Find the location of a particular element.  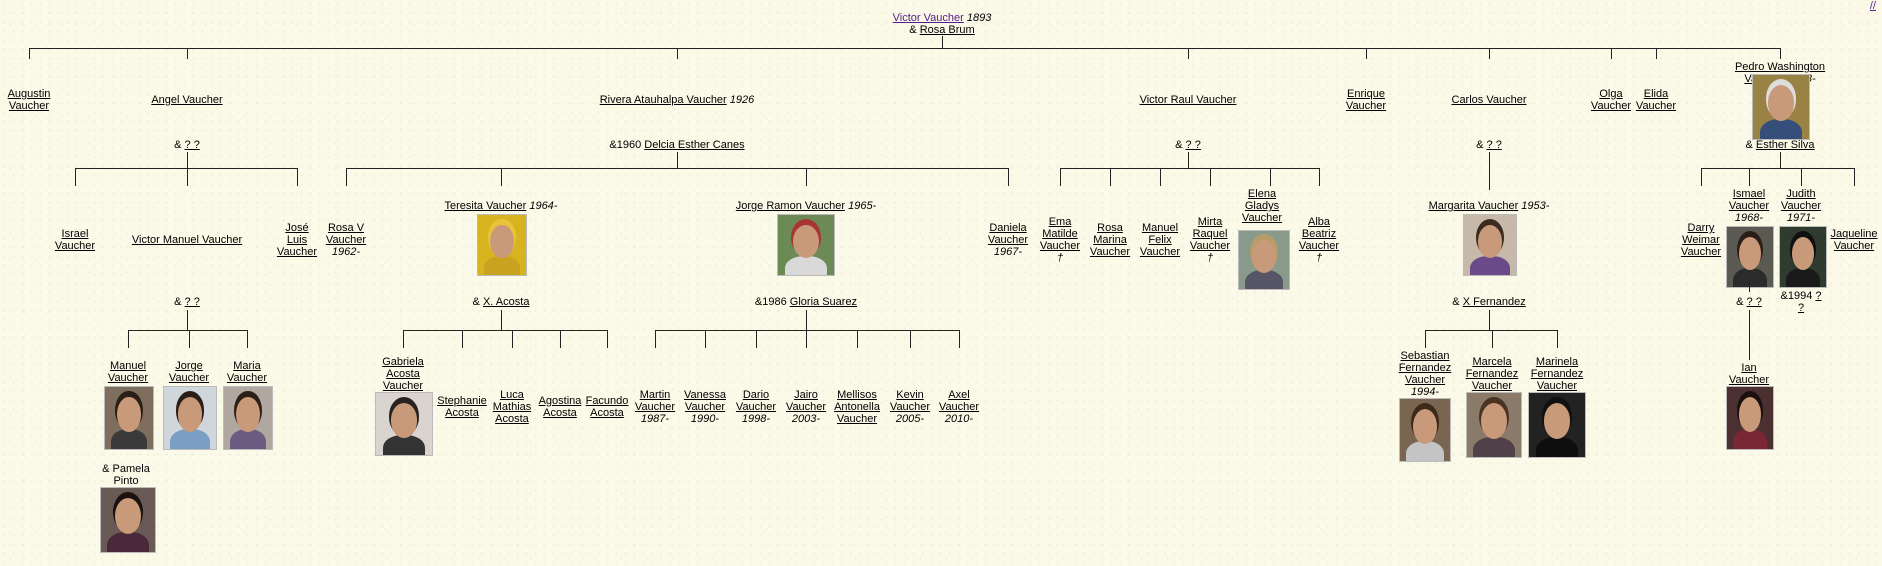

person-name-link: Darry Weimar Vaucher is located at coordinates (1701, 240).